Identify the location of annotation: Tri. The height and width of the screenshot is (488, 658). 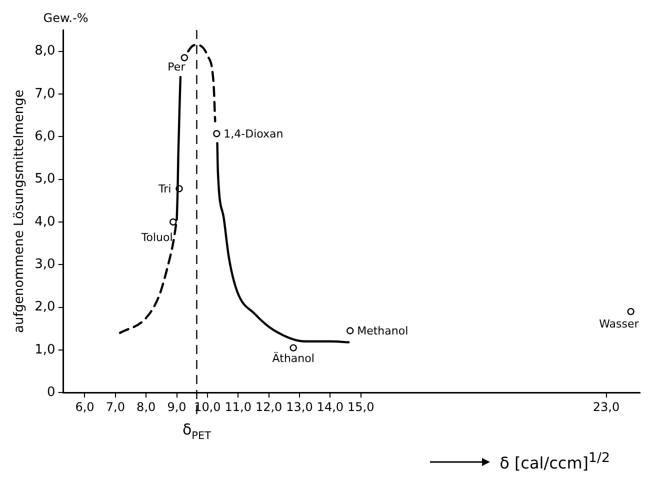
(165, 189).